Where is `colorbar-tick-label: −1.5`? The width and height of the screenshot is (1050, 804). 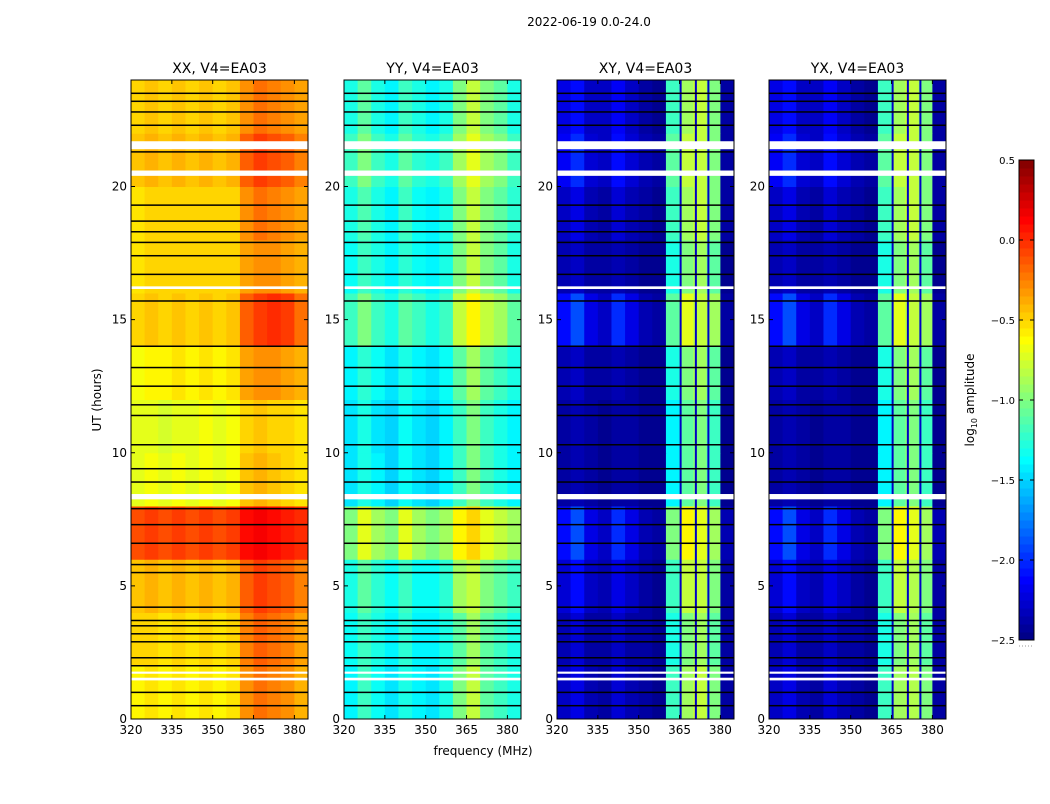 colorbar-tick-label: −1.5 is located at coordinates (1003, 481).